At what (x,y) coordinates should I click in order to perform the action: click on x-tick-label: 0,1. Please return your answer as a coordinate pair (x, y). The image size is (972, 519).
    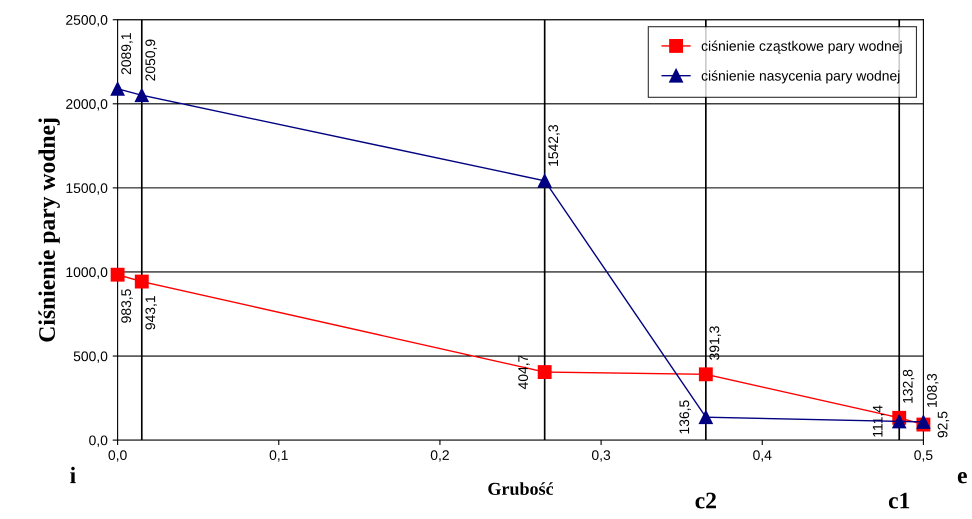
    Looking at the image, I should click on (279, 456).